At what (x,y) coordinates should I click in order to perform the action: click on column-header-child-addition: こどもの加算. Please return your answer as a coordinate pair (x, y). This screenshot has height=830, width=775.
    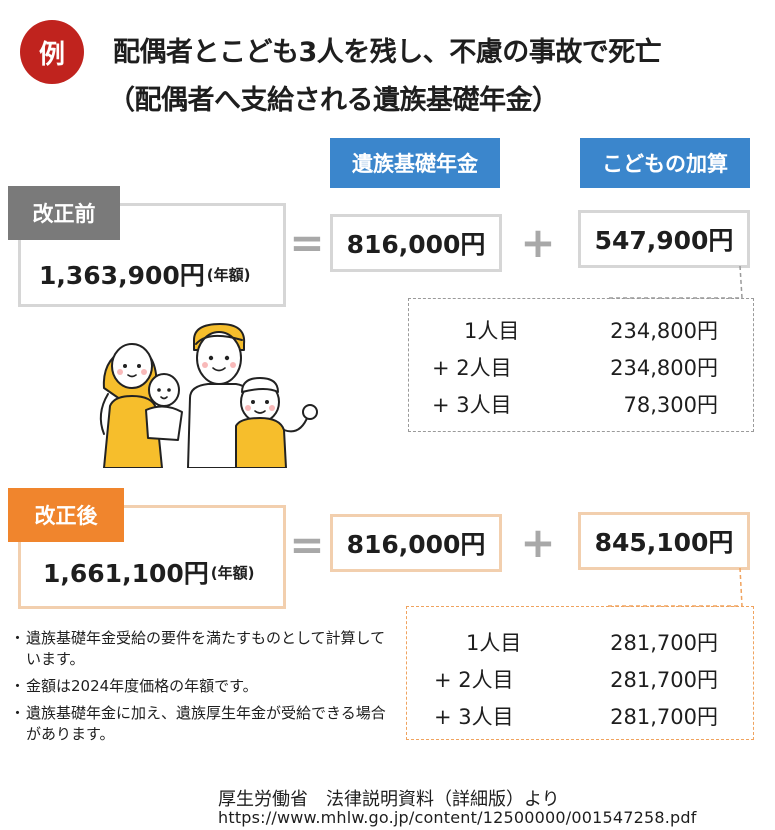
    Looking at the image, I should click on (665, 163).